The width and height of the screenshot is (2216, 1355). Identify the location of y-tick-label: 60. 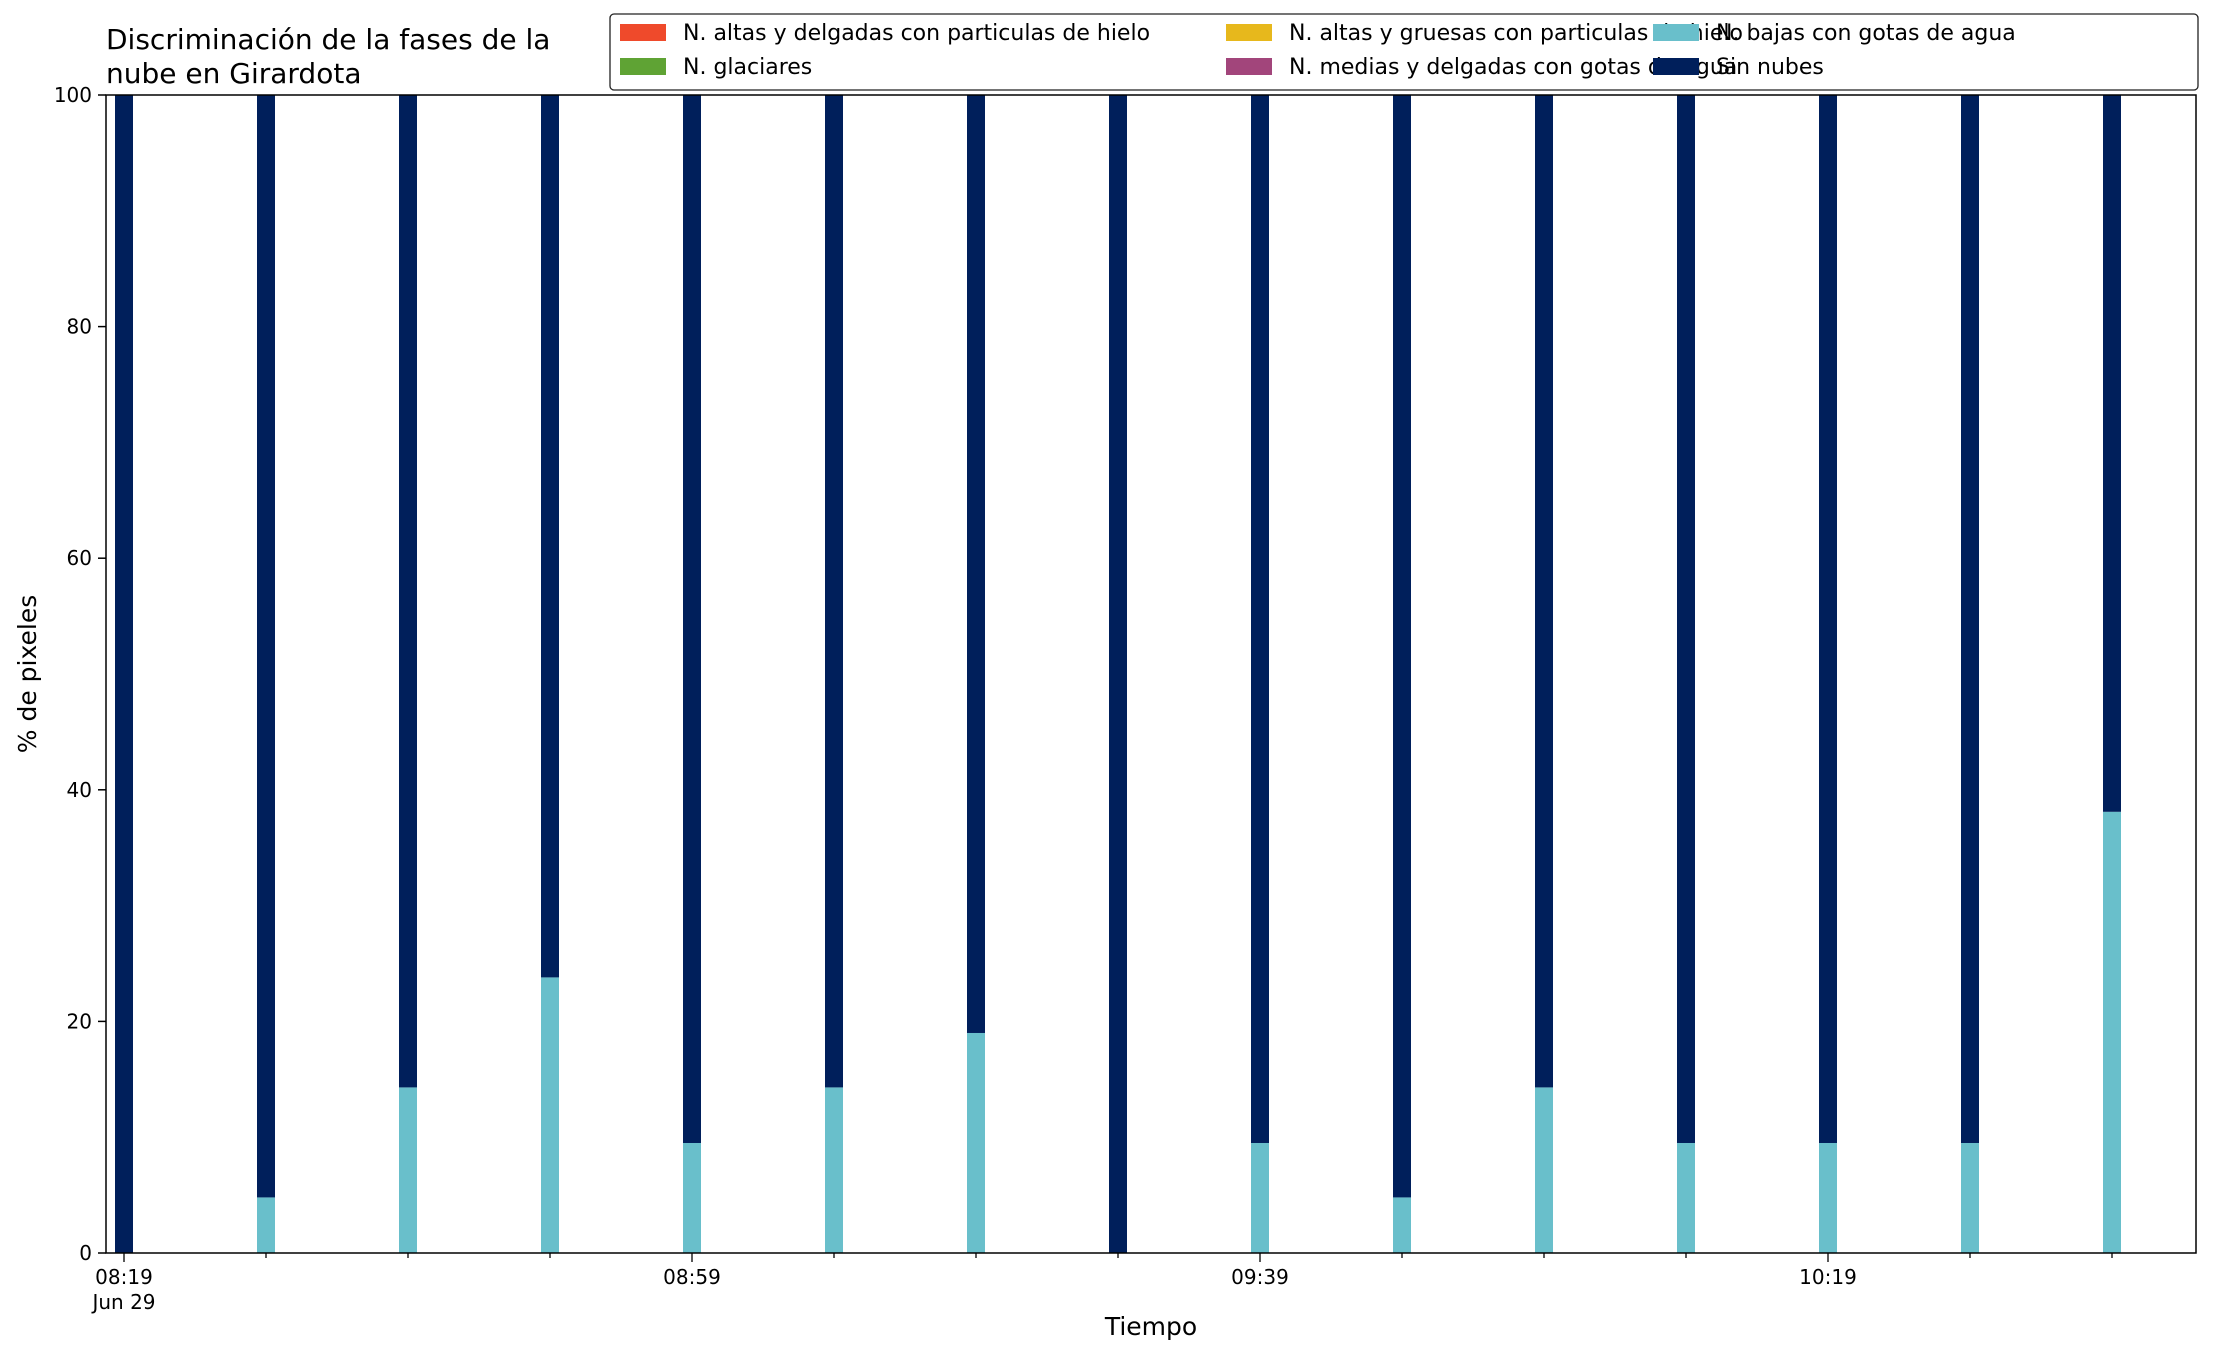
(79, 558).